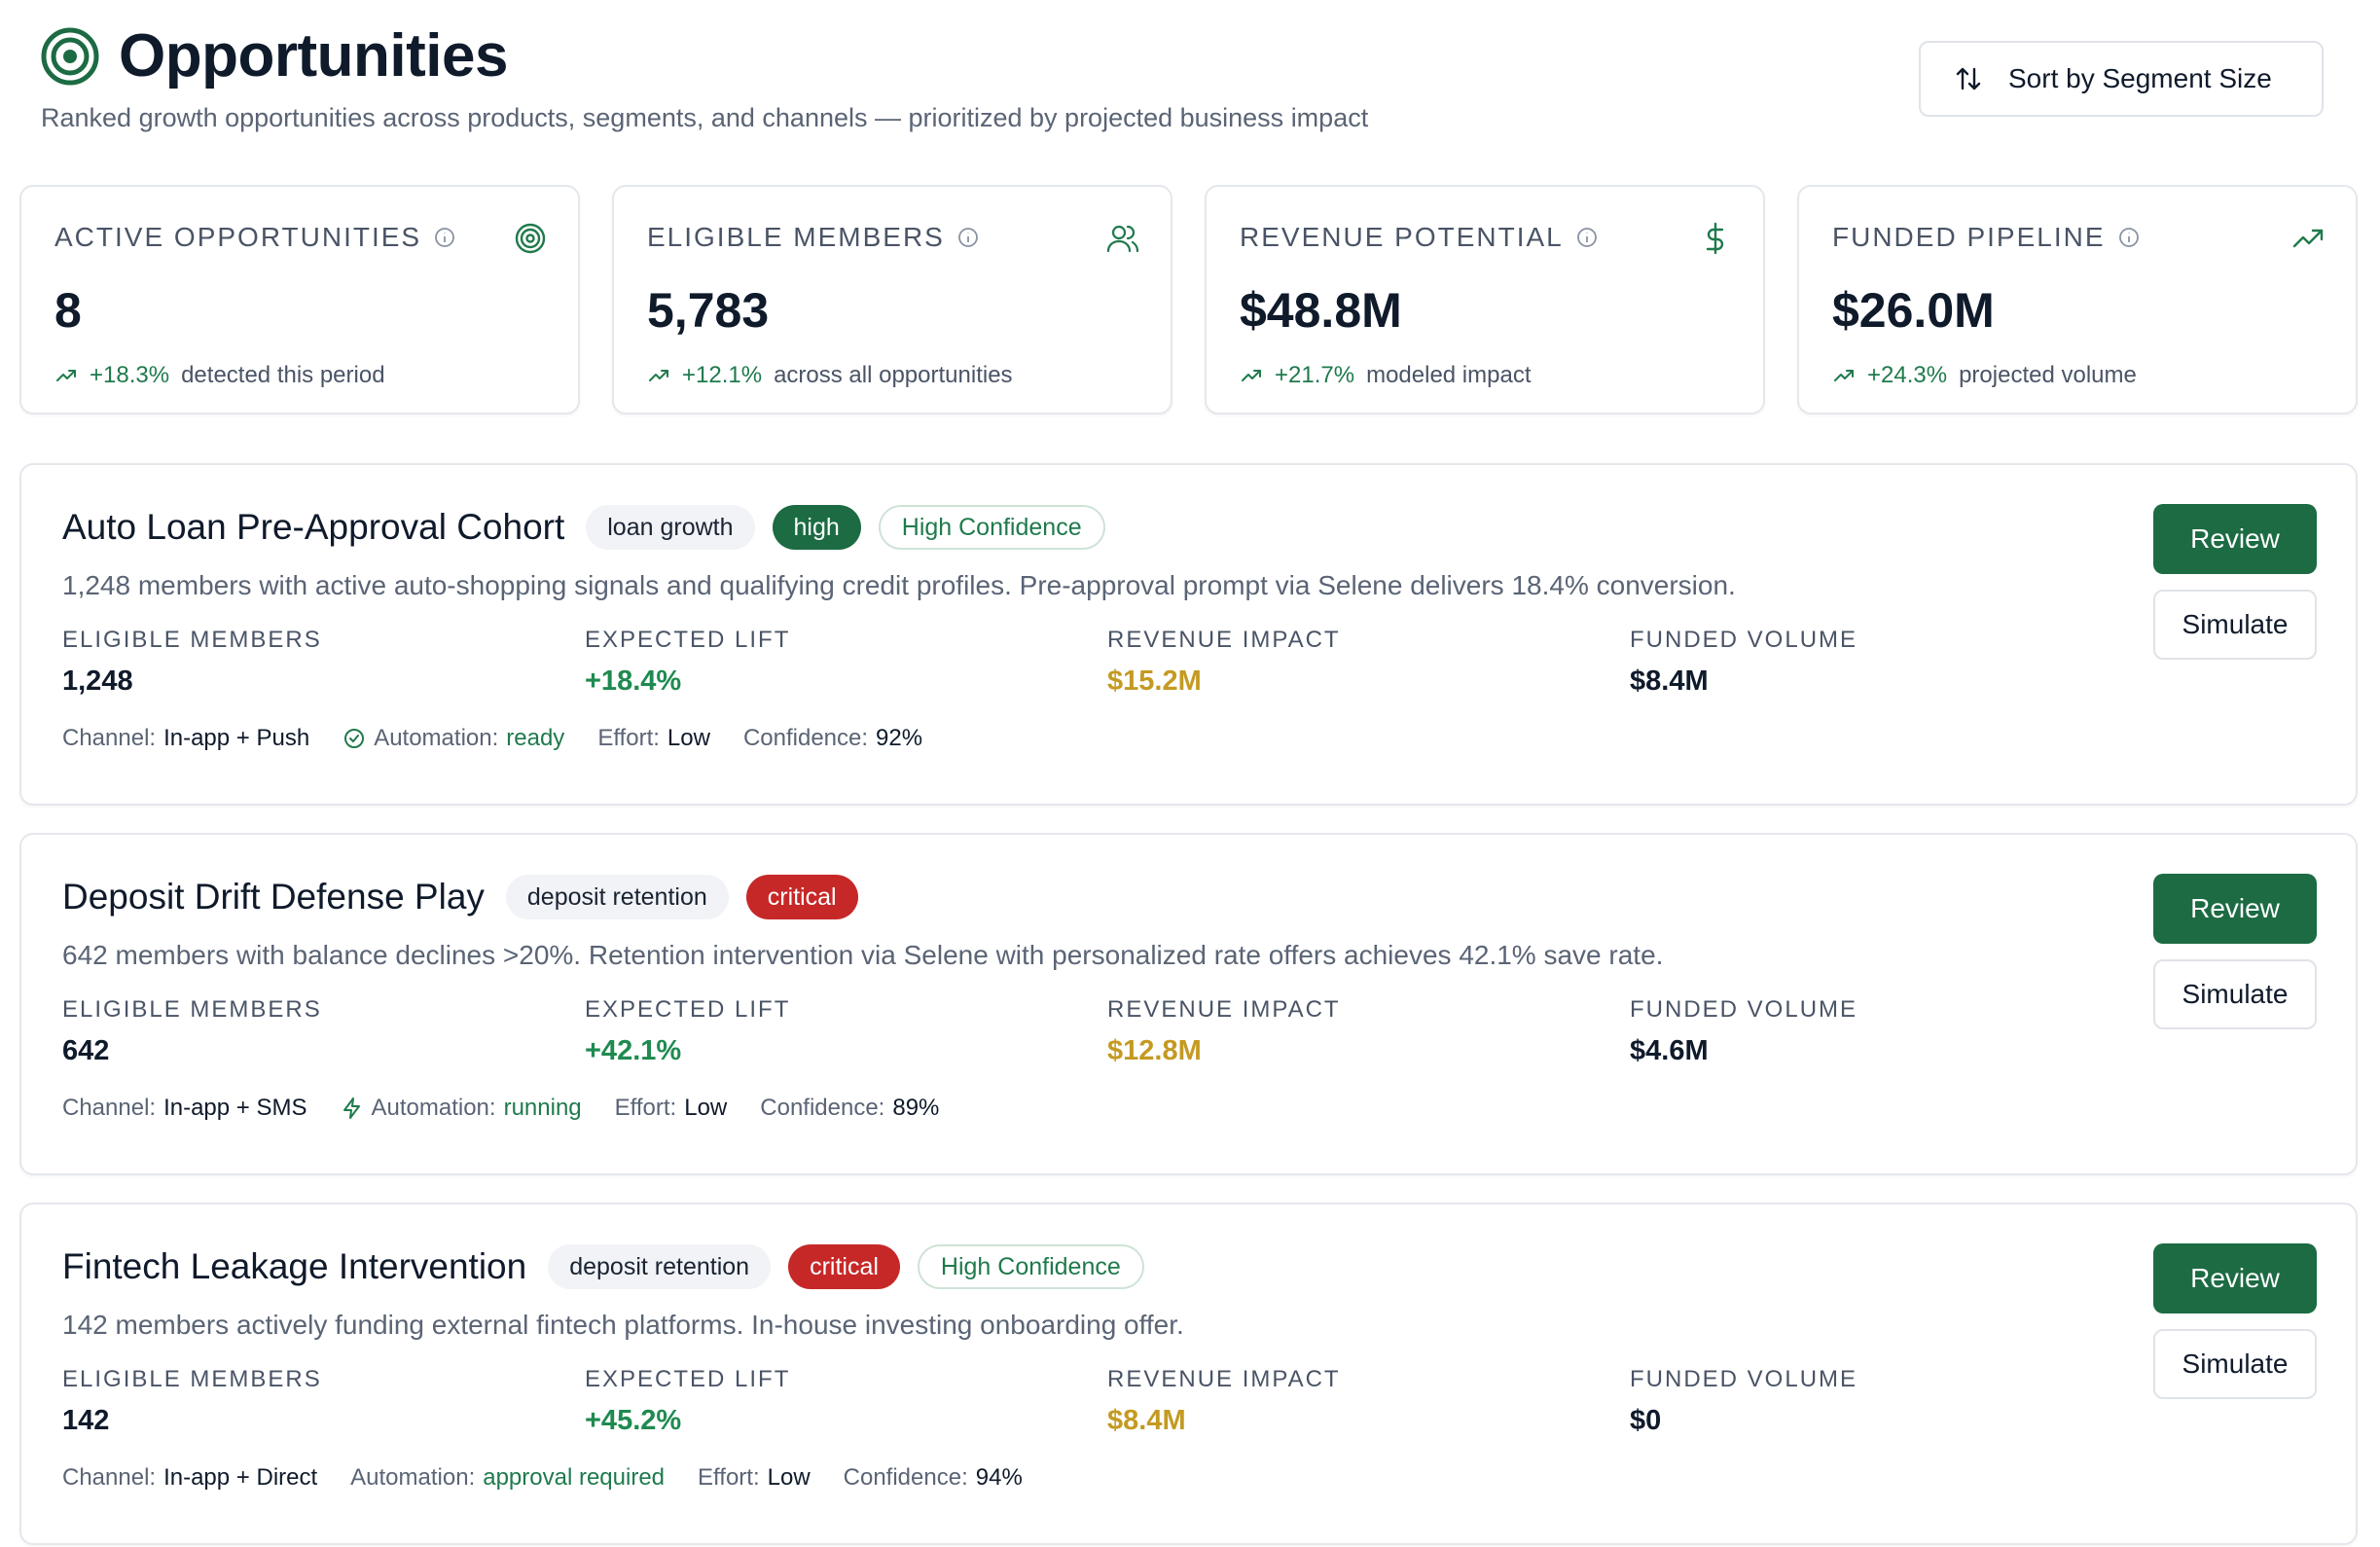  What do you see at coordinates (2140, 78) in the screenshot?
I see `sort-button-label: Sort by Segment Size` at bounding box center [2140, 78].